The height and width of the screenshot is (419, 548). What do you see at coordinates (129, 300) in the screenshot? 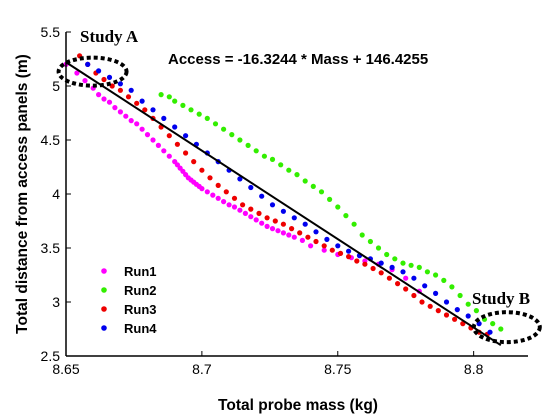
I see `legend: Run1 Run2 Run3 Run4` at bounding box center [129, 300].